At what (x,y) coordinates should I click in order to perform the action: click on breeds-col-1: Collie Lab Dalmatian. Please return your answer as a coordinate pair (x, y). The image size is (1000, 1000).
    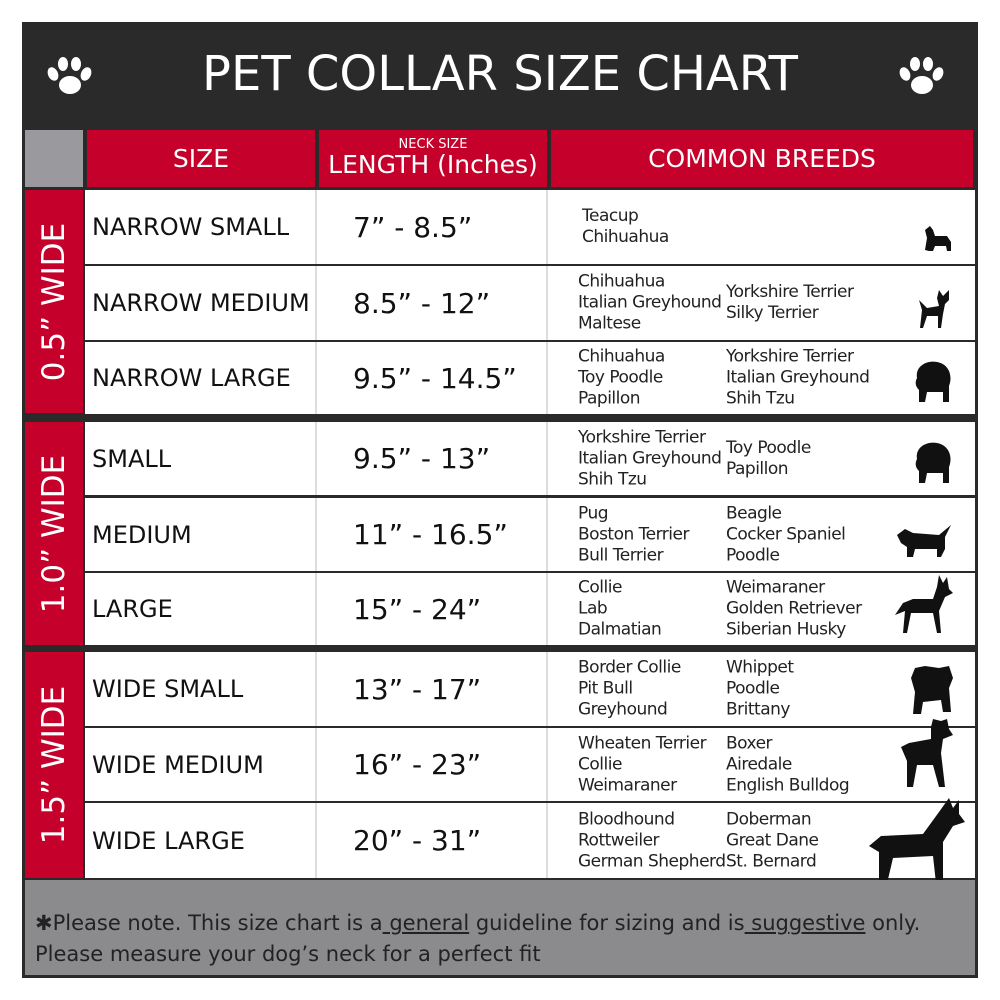
    Looking at the image, I should click on (620, 608).